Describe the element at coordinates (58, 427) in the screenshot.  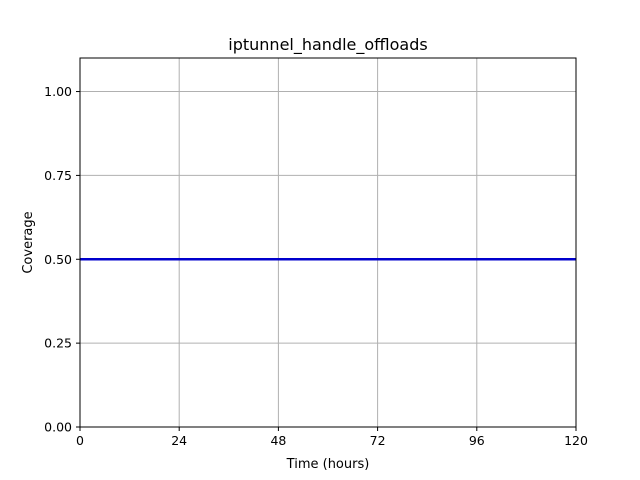
I see `y-tick-label: 0.00` at that location.